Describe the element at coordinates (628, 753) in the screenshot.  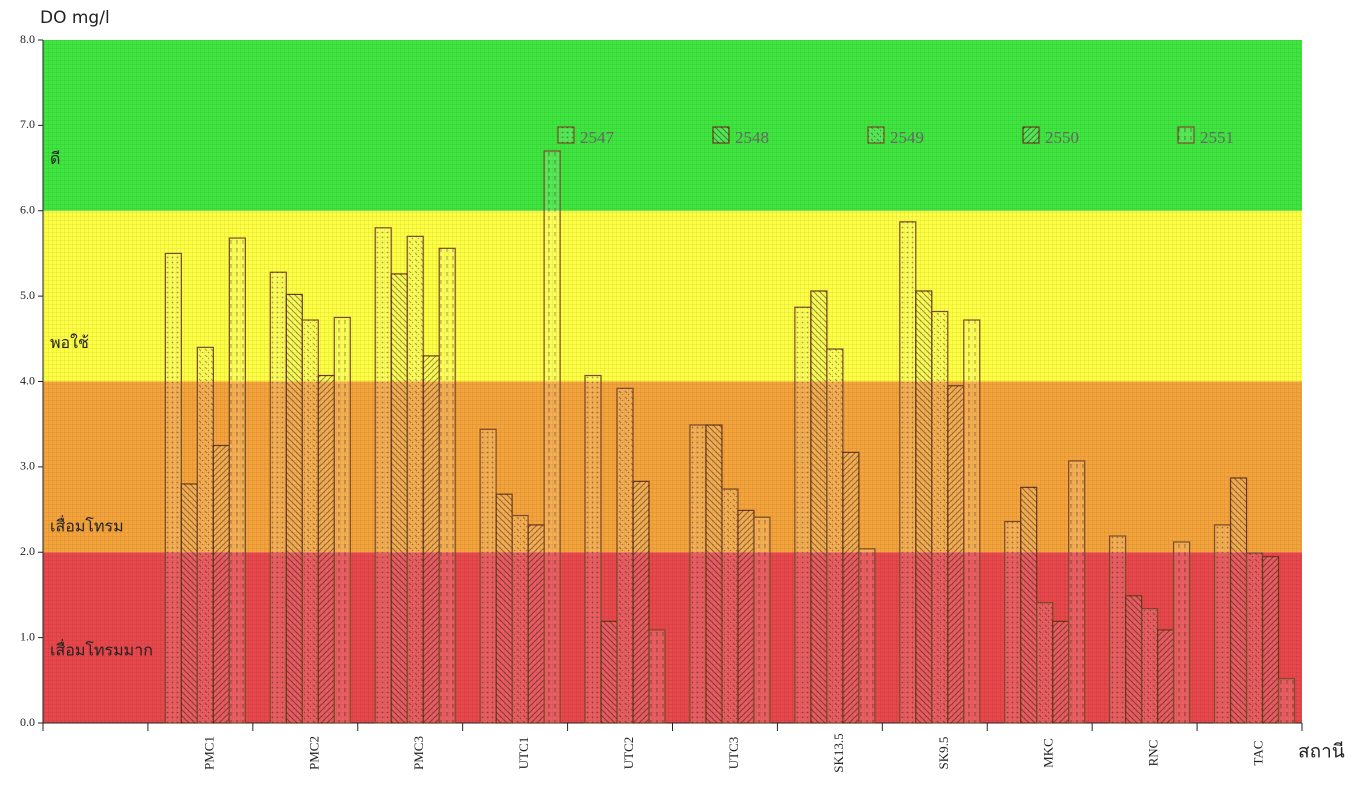
I see `x-tick-label: UTC2` at that location.